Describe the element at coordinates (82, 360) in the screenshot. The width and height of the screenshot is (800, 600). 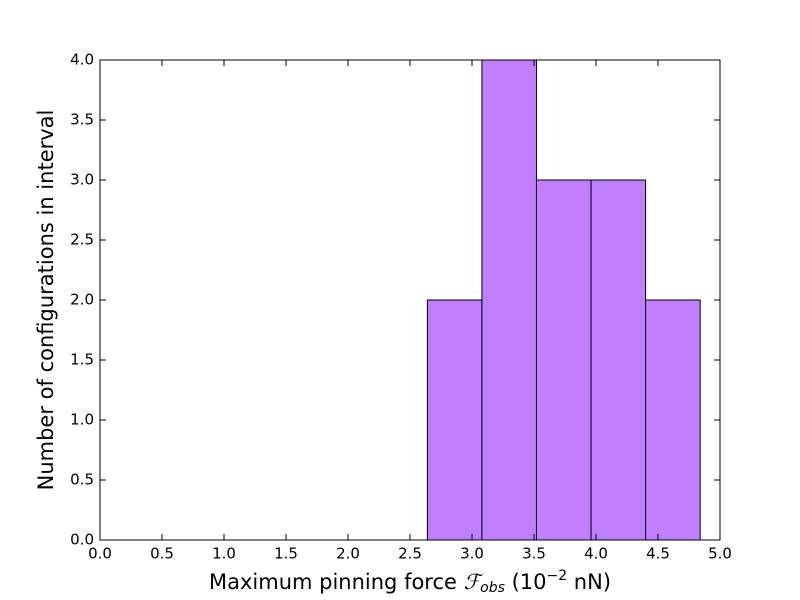
I see `y-tick-label: 1.5` at that location.